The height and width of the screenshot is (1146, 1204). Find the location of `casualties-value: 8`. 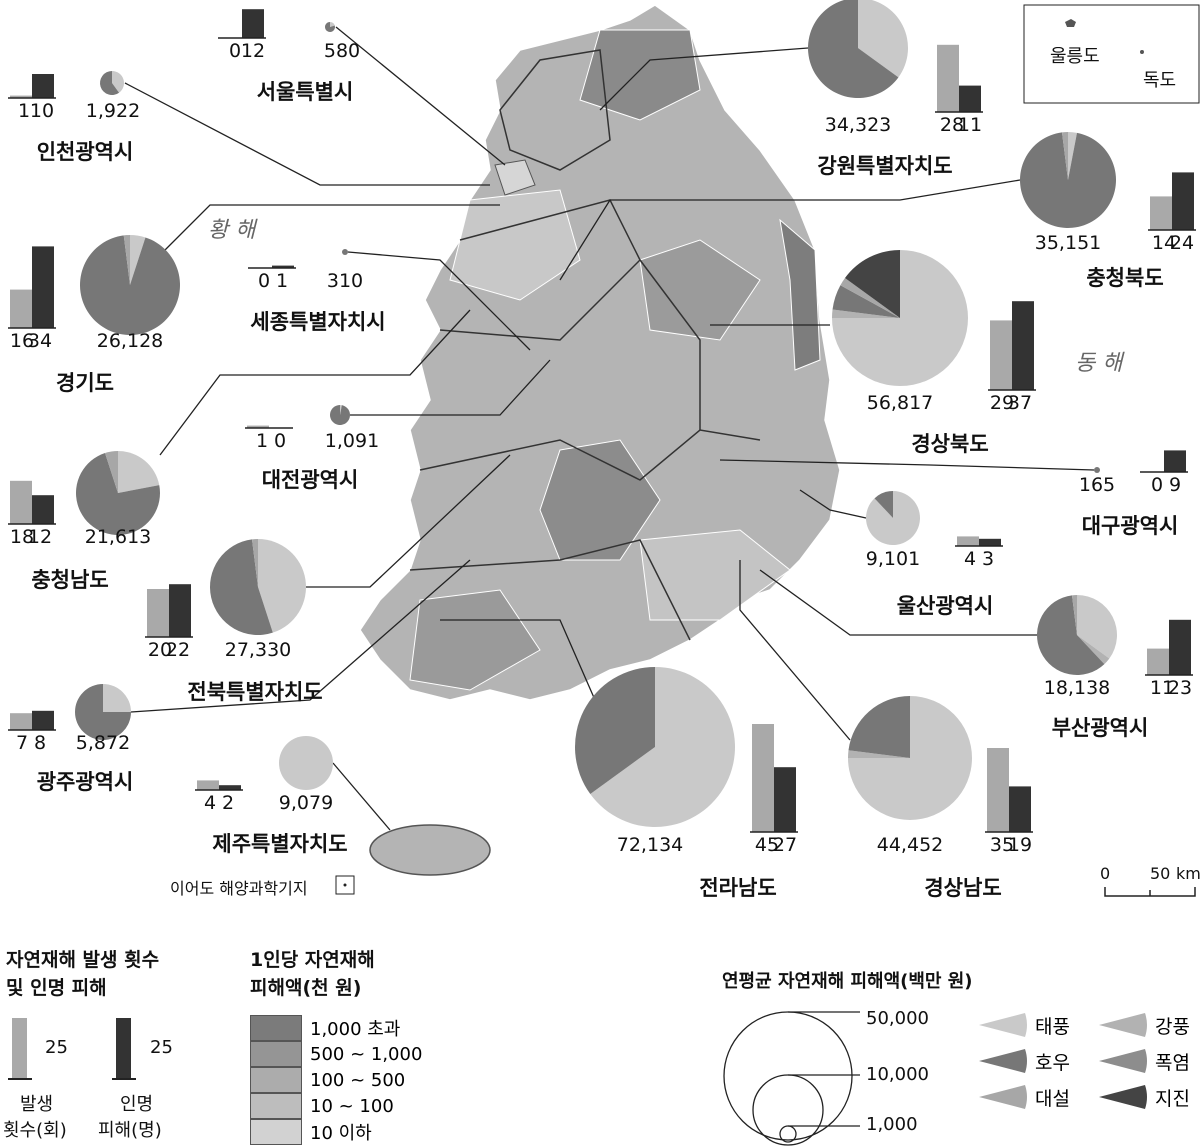

casualties-value: 8 is located at coordinates (40, 743).